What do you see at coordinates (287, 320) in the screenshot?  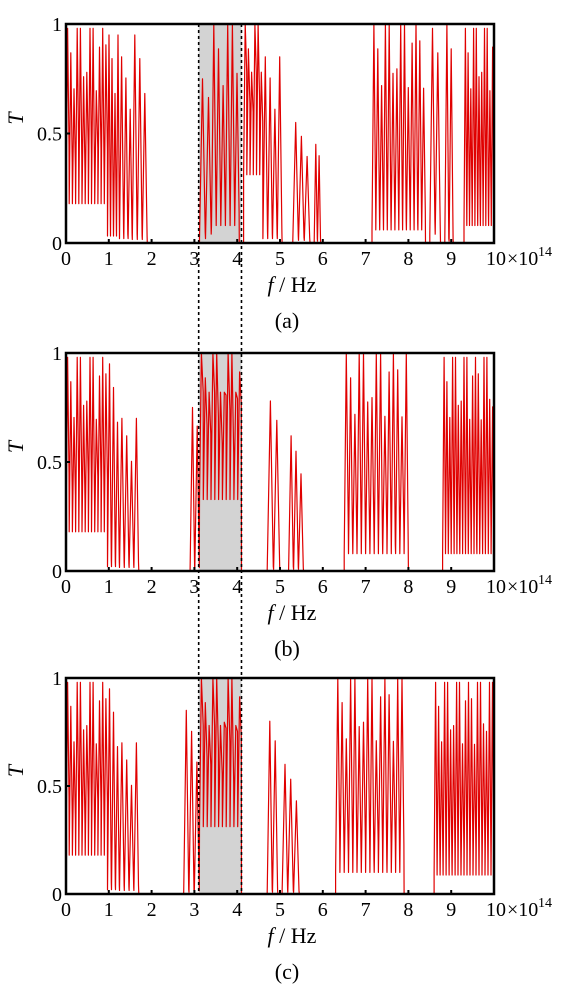 I see `panel-label: (a)` at bounding box center [287, 320].